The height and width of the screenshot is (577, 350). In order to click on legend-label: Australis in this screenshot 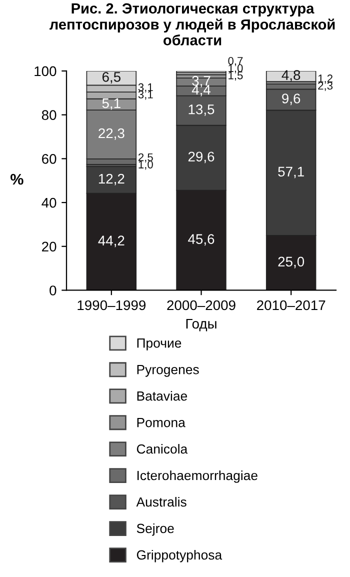, I will do `click(161, 501)`.